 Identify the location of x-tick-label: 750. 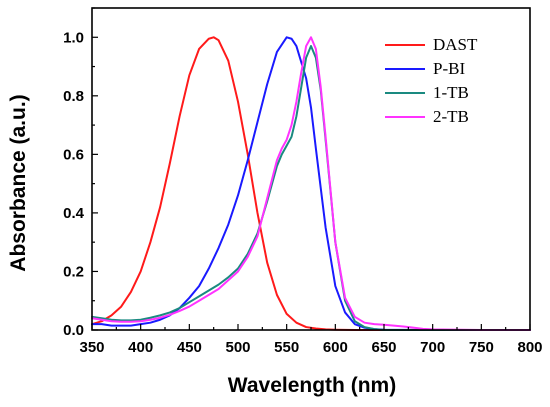
(481, 347).